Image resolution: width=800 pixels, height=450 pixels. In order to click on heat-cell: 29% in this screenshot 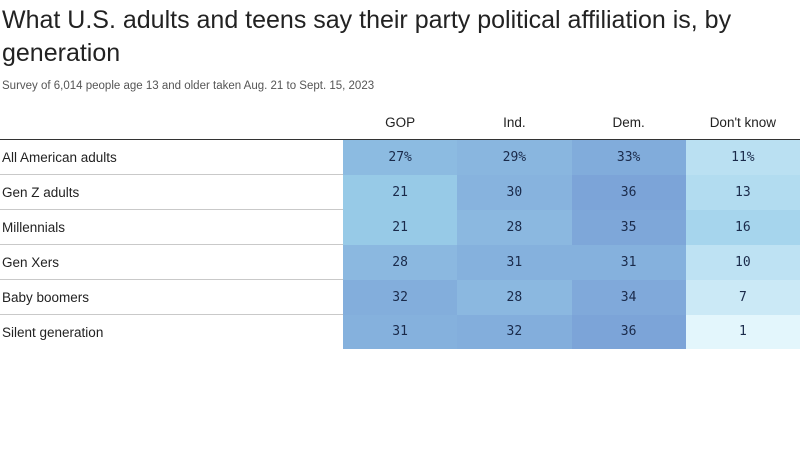, I will do `click(514, 157)`.